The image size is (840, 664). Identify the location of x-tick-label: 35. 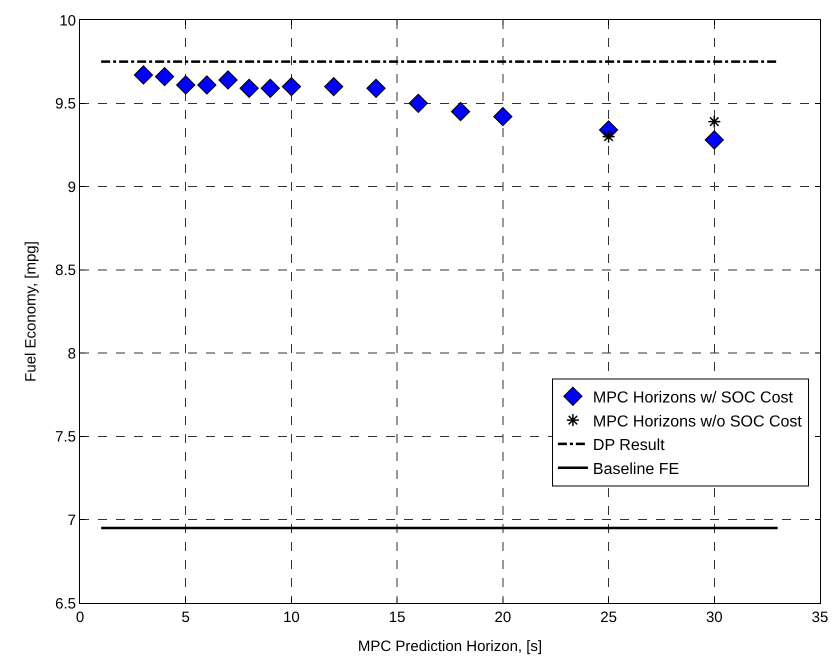
(820, 617).